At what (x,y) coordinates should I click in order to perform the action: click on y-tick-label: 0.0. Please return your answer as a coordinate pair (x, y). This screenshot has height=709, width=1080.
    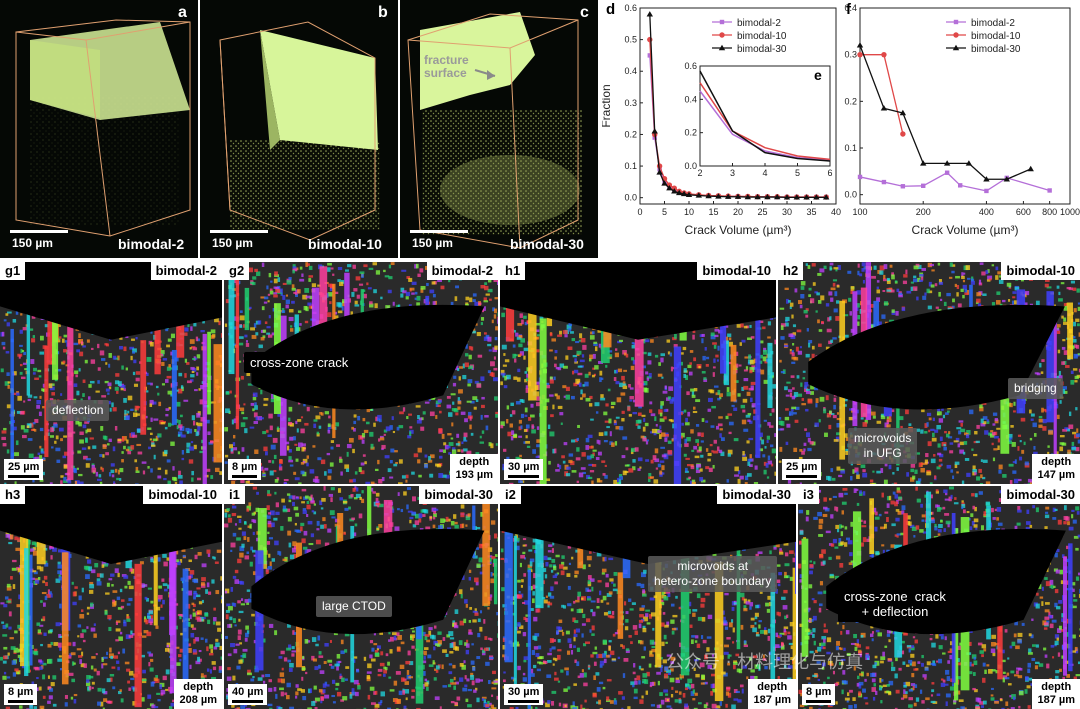
    Looking at the image, I should click on (850, 195).